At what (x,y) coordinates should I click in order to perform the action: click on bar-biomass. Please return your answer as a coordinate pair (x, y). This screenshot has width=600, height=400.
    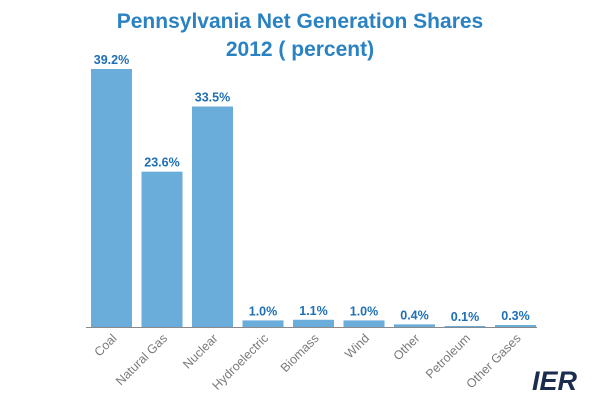
    Looking at the image, I should click on (313, 323).